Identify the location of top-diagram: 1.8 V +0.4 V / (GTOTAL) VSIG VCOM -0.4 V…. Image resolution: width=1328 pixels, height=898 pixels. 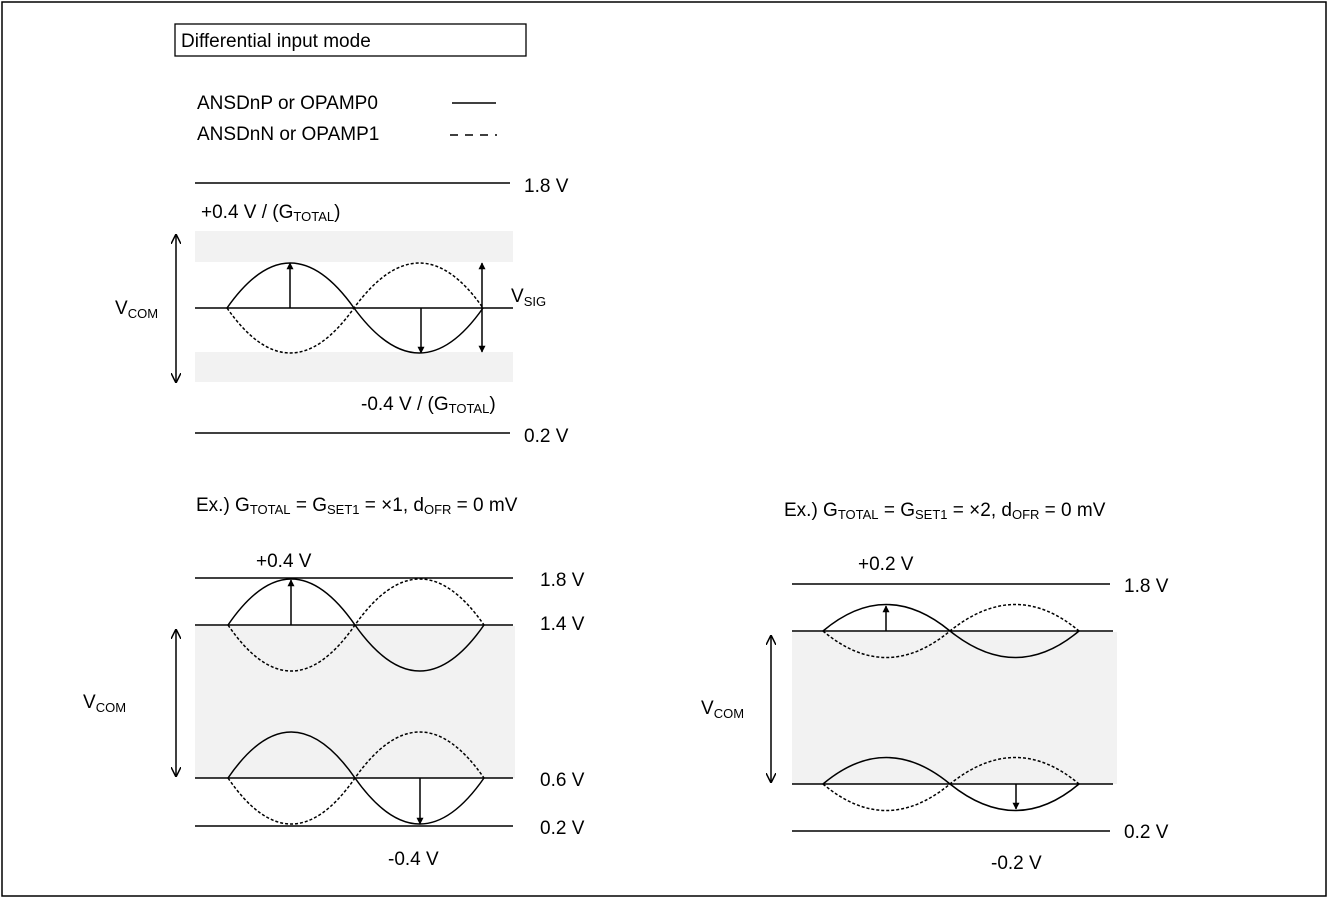
(342, 311).